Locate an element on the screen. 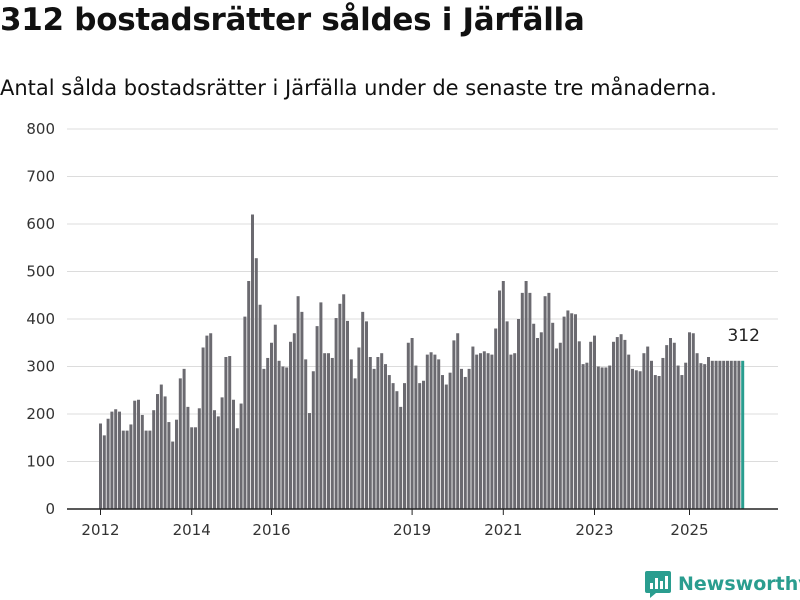  y-tick-label: 100 is located at coordinates (40, 462).